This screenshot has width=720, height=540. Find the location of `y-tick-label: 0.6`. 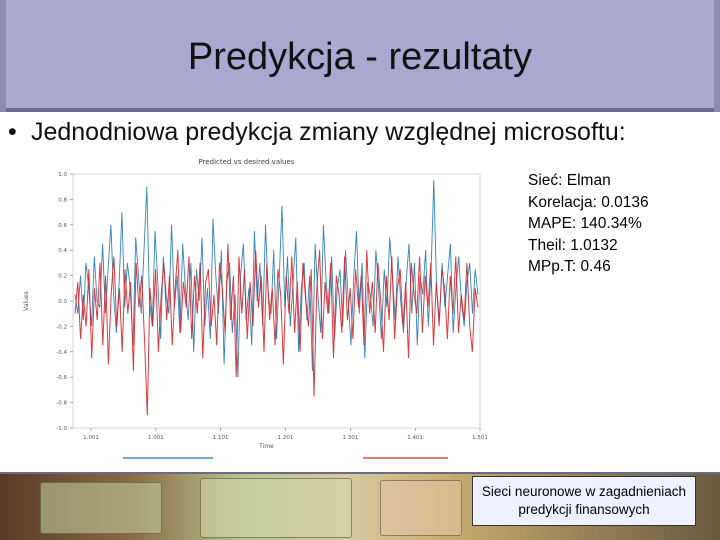

y-tick-label: 0.6 is located at coordinates (62, 226).